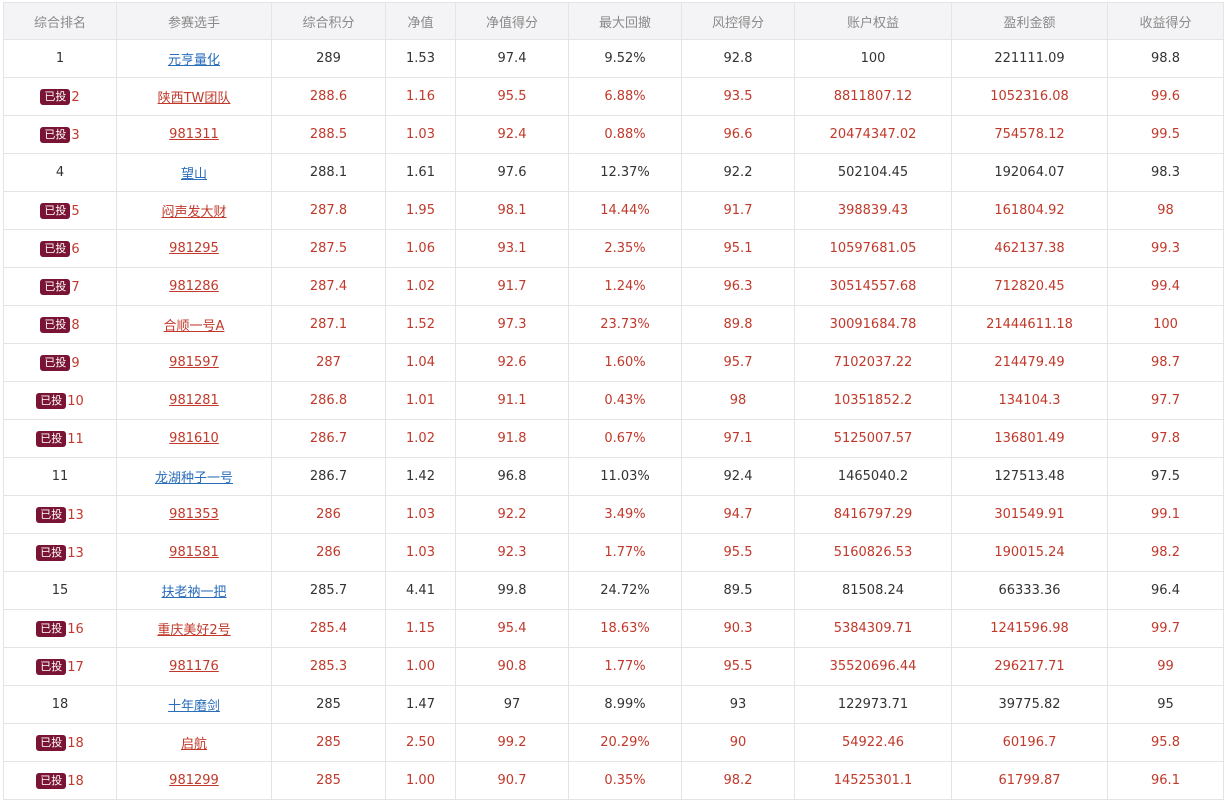 Image resolution: width=1226 pixels, height=805 pixels. I want to click on cell-contestant: 陕西TW团队, so click(194, 96).